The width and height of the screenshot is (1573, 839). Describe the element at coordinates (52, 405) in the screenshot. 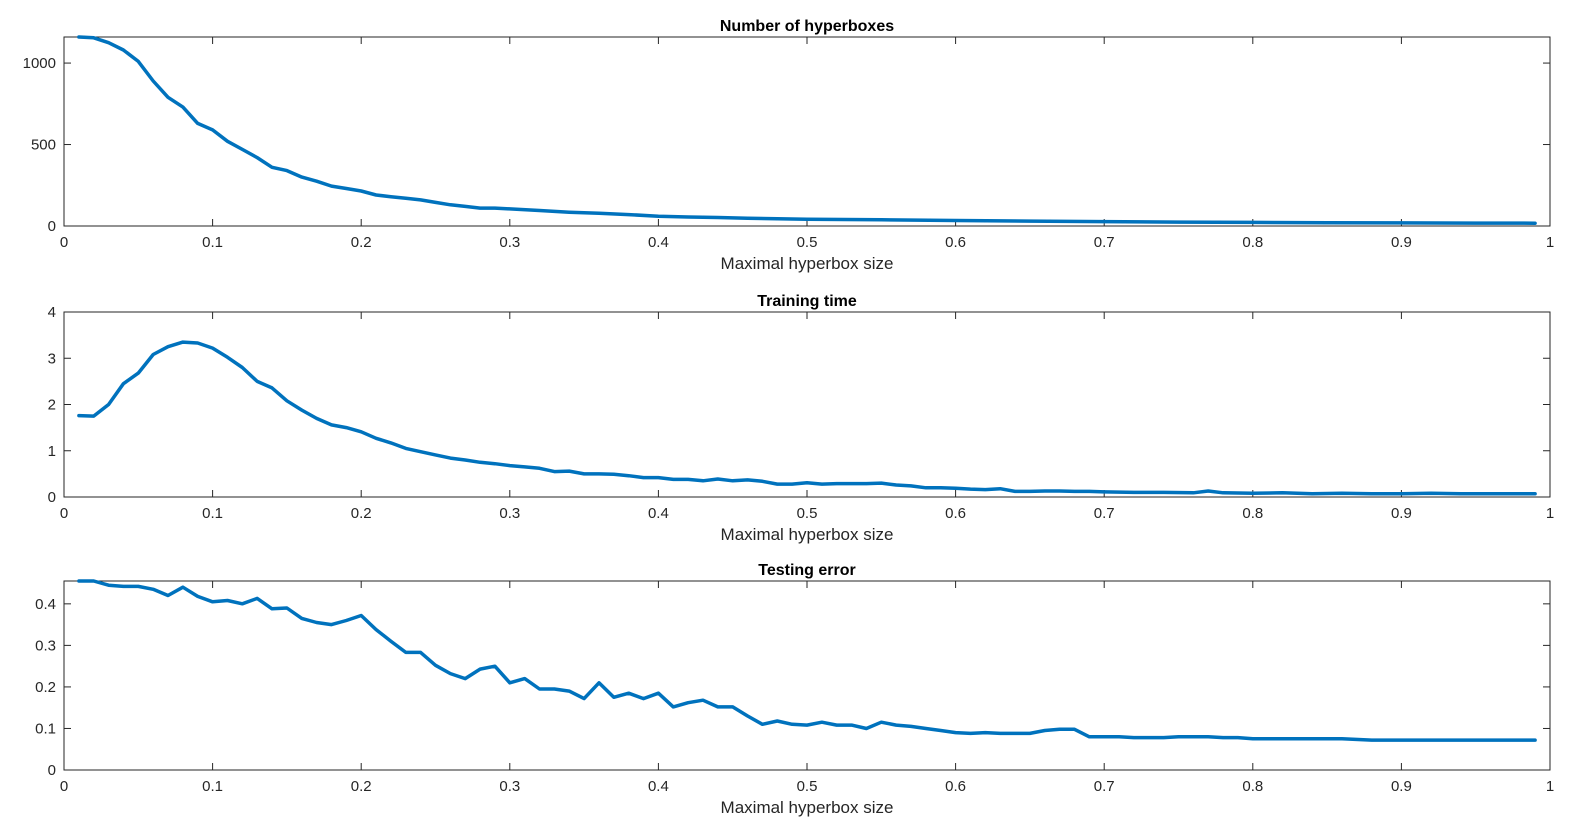

I see `y-tick-label: 2` at that location.